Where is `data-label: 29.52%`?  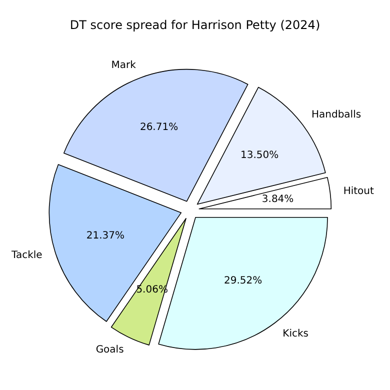
data-label: 29.52% is located at coordinates (243, 280).